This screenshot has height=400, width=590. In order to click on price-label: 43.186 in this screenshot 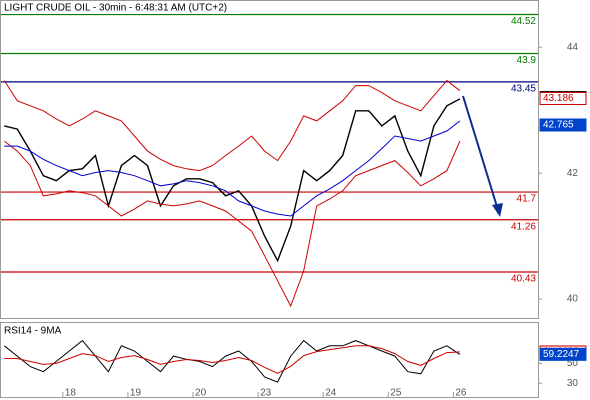, I will do `click(558, 98)`.